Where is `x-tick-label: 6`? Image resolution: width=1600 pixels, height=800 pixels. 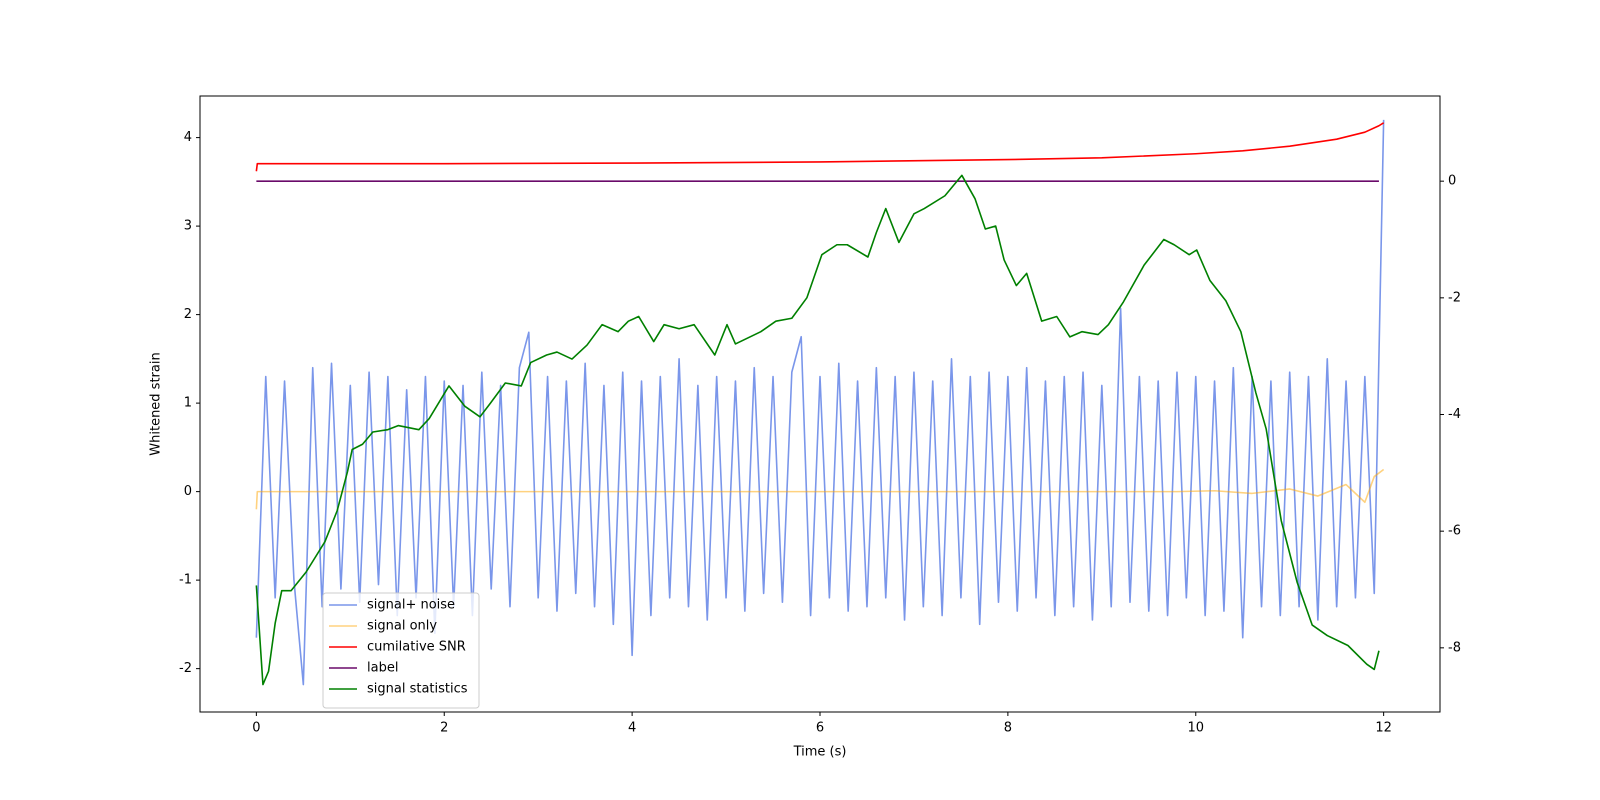 x-tick-label: 6 is located at coordinates (820, 728).